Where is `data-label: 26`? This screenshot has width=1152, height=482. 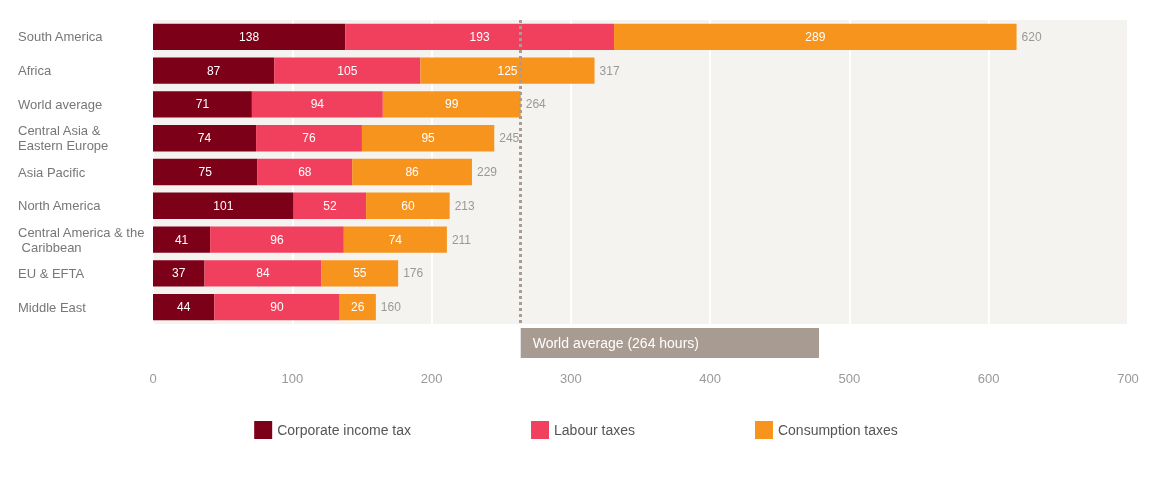
data-label: 26 is located at coordinates (358, 307).